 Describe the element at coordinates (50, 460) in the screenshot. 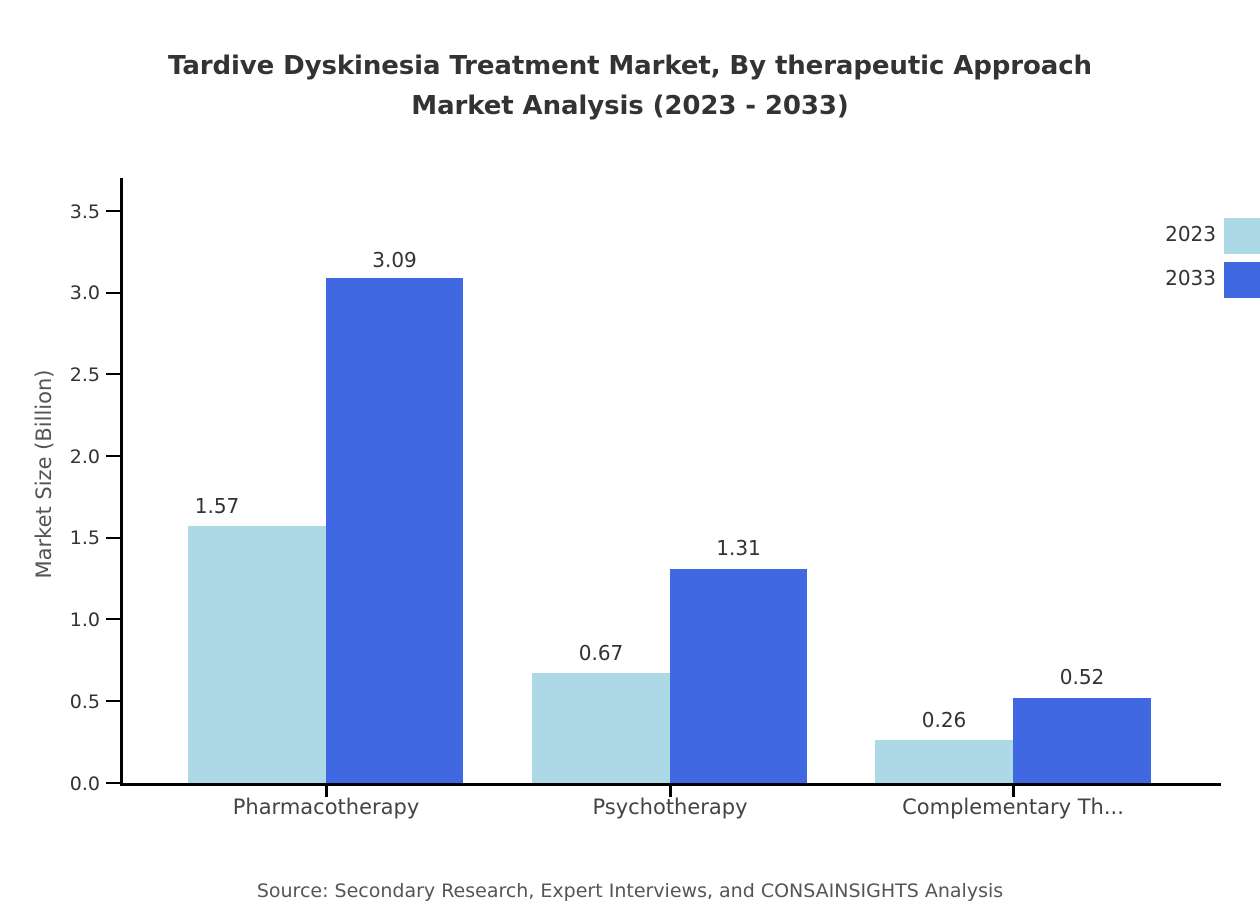

I see `y-axis-tick-labels: 0.0 0.5 1.0 1.5 2.0 2.5 3.0 3.5` at that location.